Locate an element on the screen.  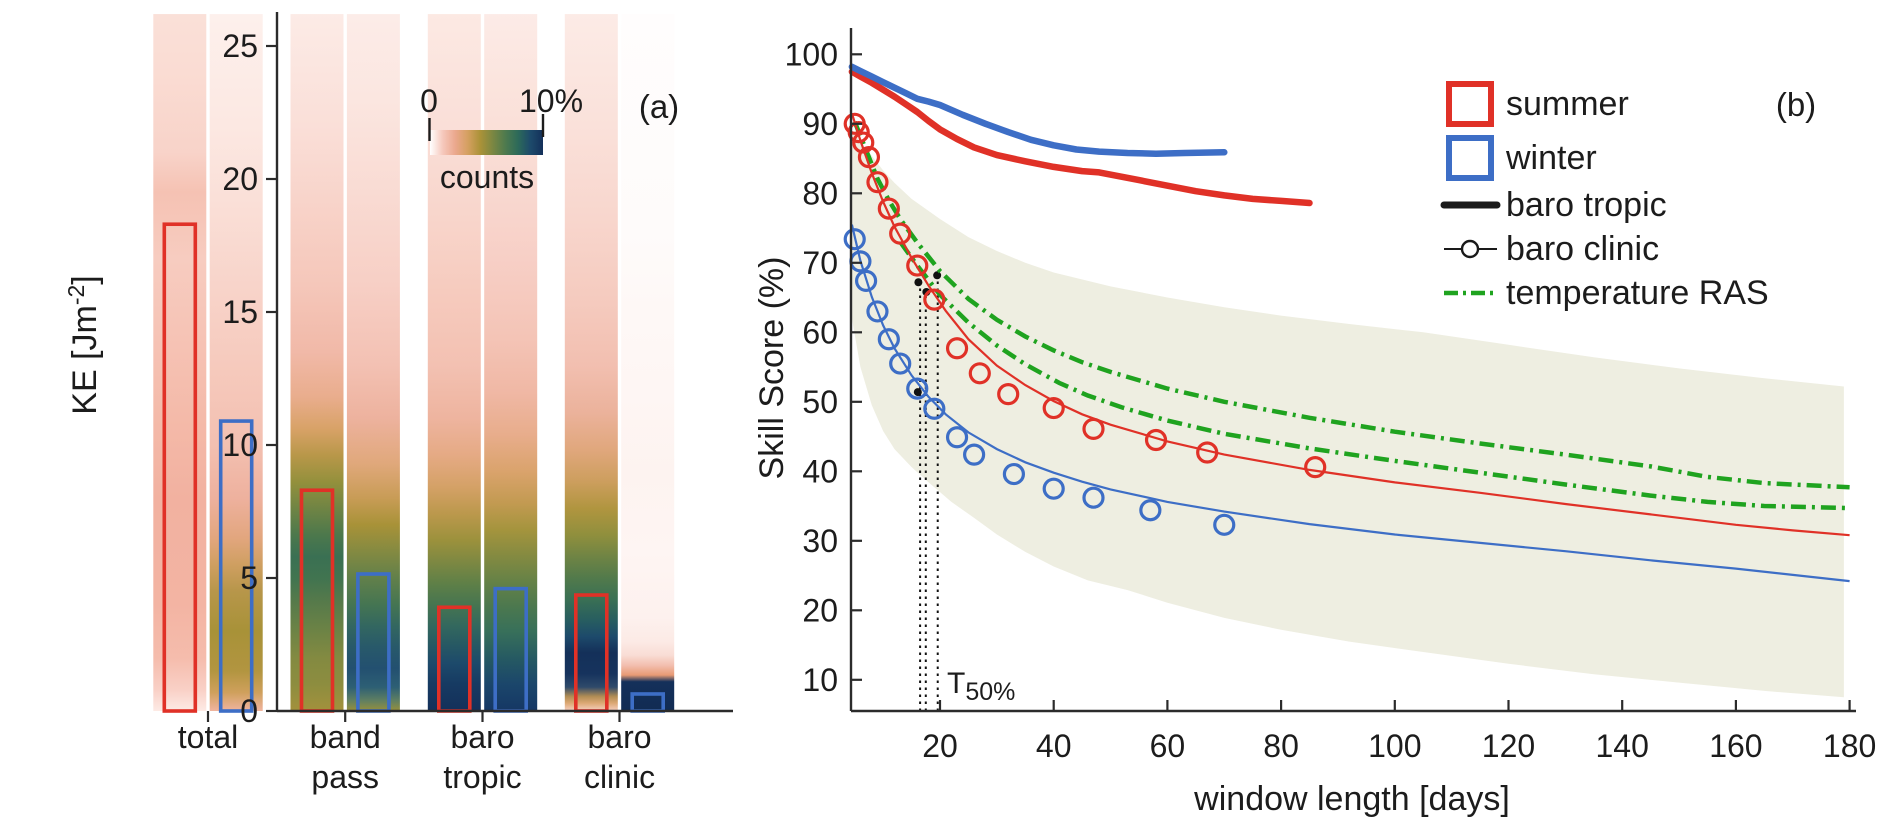
svg-text: summer is located at coordinates (1567, 104).